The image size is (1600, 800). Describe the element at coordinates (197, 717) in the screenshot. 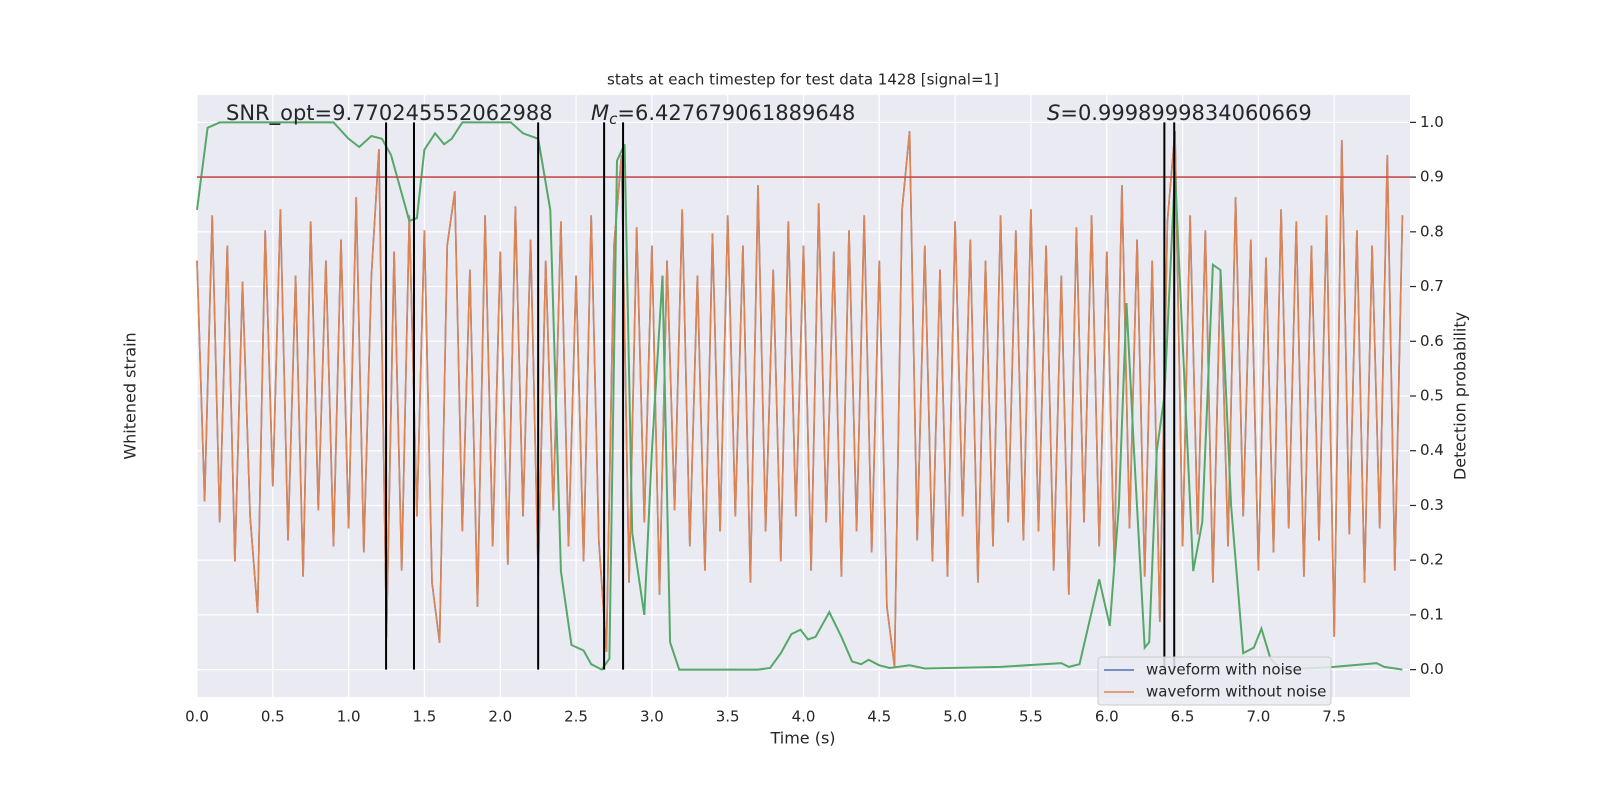

I see `x-tick-label: 0.0` at that location.